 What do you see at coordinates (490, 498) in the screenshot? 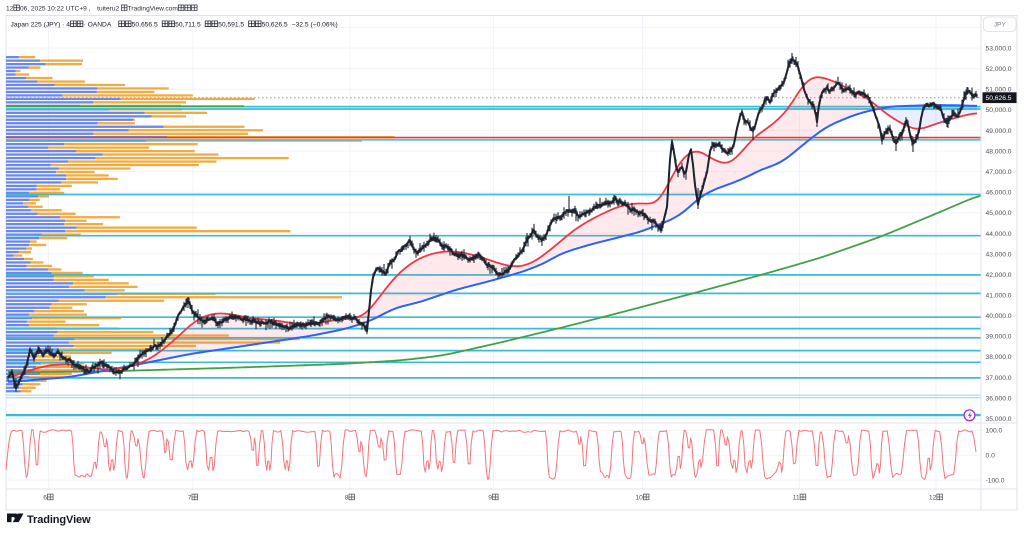
I see `svg-text: 9` at bounding box center [490, 498].